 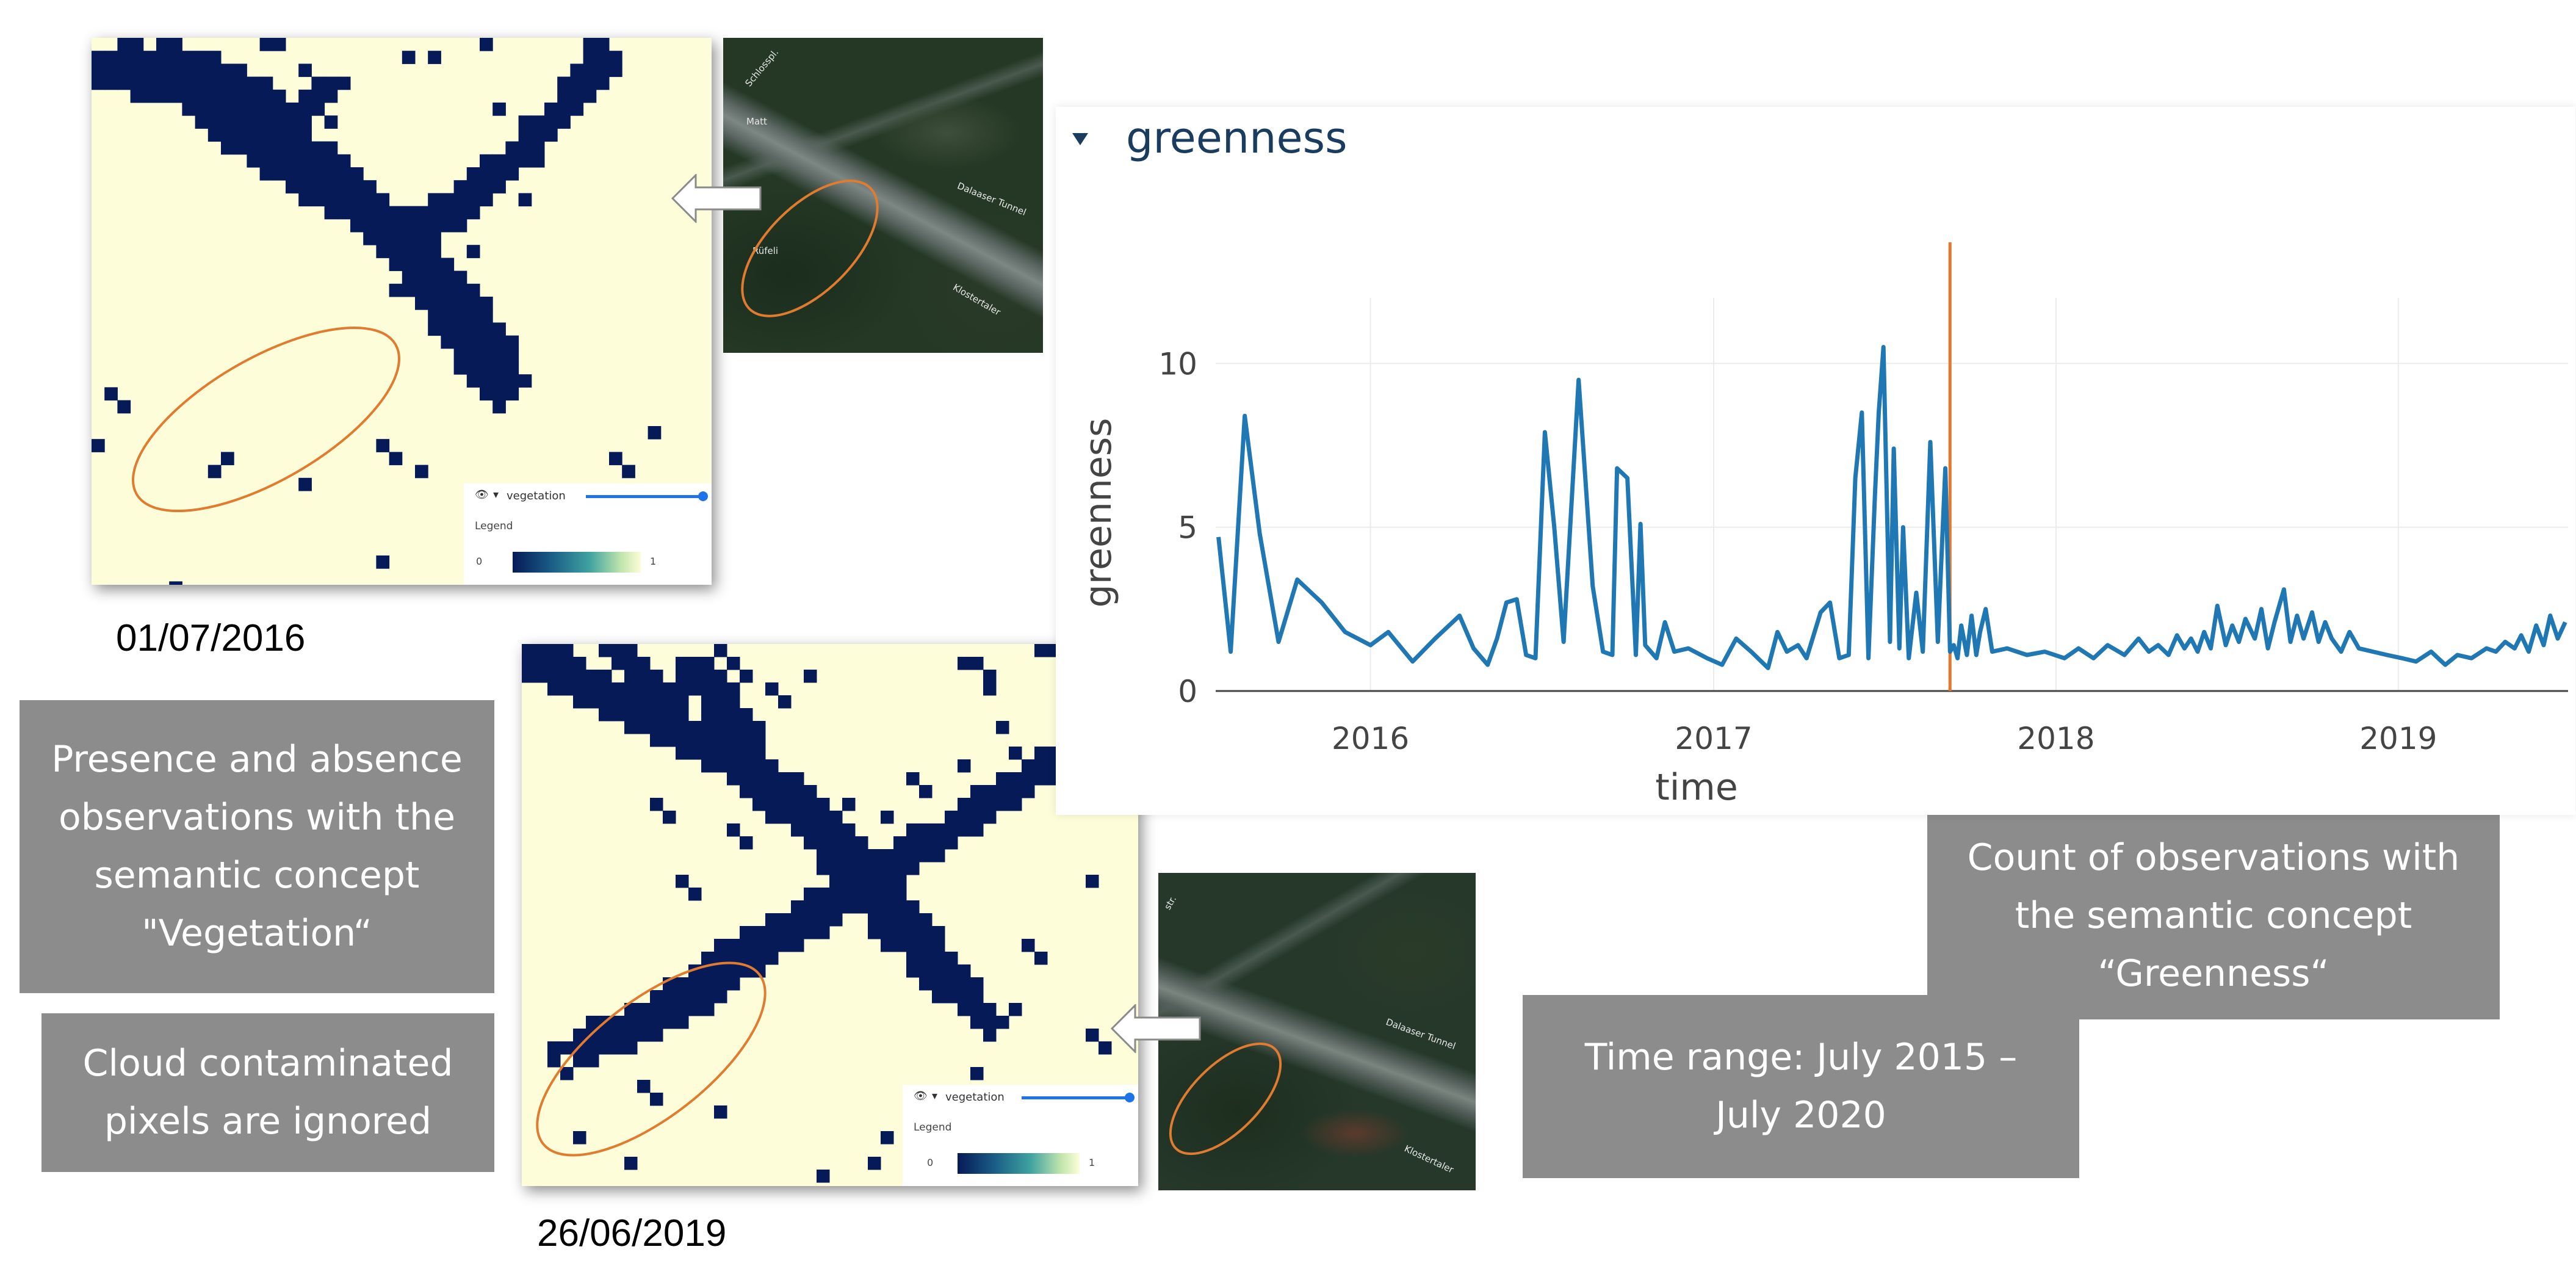 I want to click on x-tick-label: 2017, so click(x=1713, y=738).